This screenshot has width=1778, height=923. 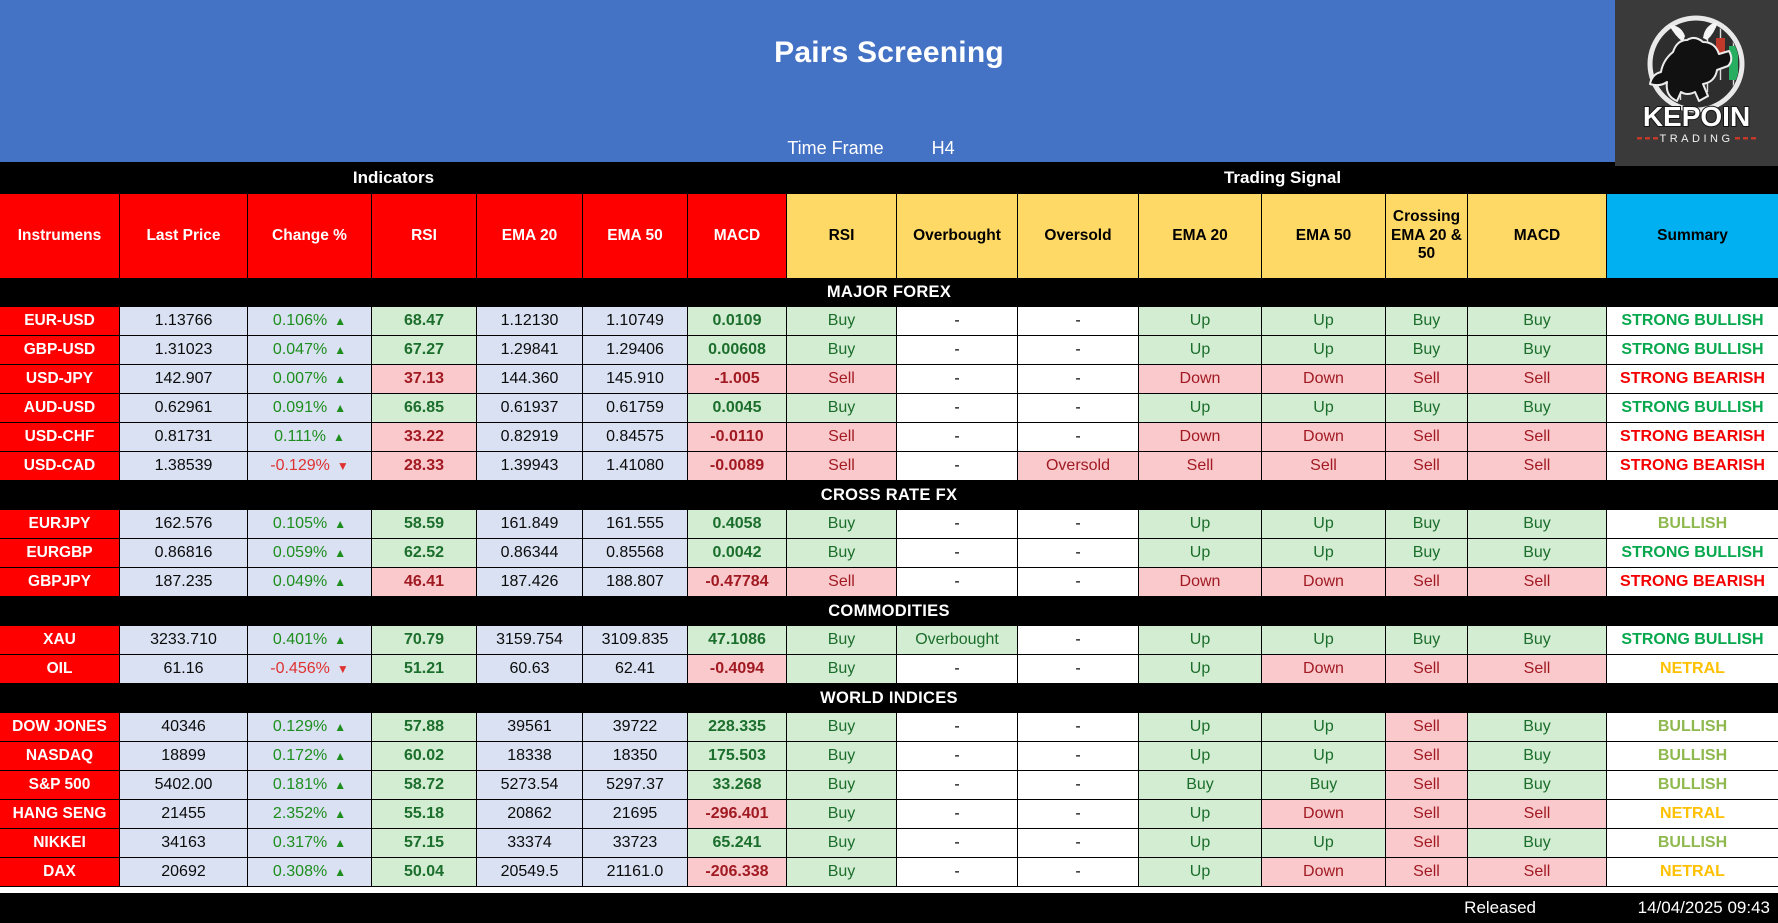 What do you see at coordinates (737, 872) in the screenshot?
I see `cell-macd-value: -206.338` at bounding box center [737, 872].